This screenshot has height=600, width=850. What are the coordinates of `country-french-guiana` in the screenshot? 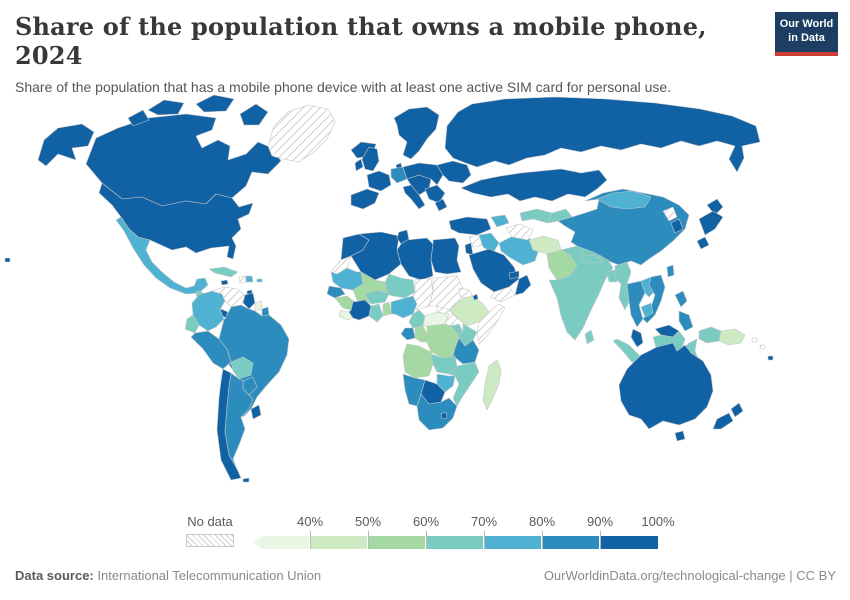 It's located at (265, 311).